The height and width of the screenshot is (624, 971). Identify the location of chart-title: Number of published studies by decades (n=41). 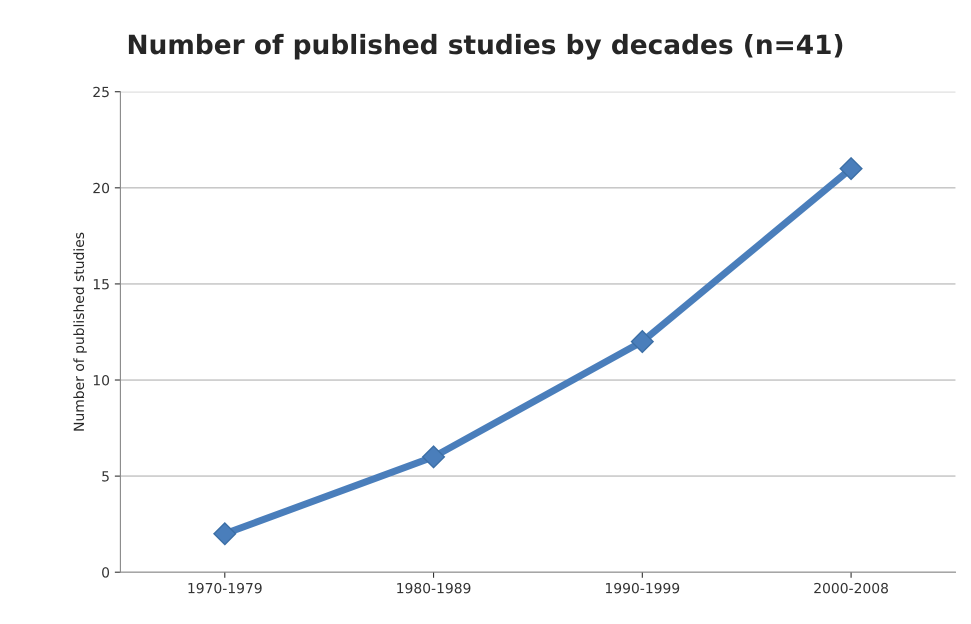
(485, 47).